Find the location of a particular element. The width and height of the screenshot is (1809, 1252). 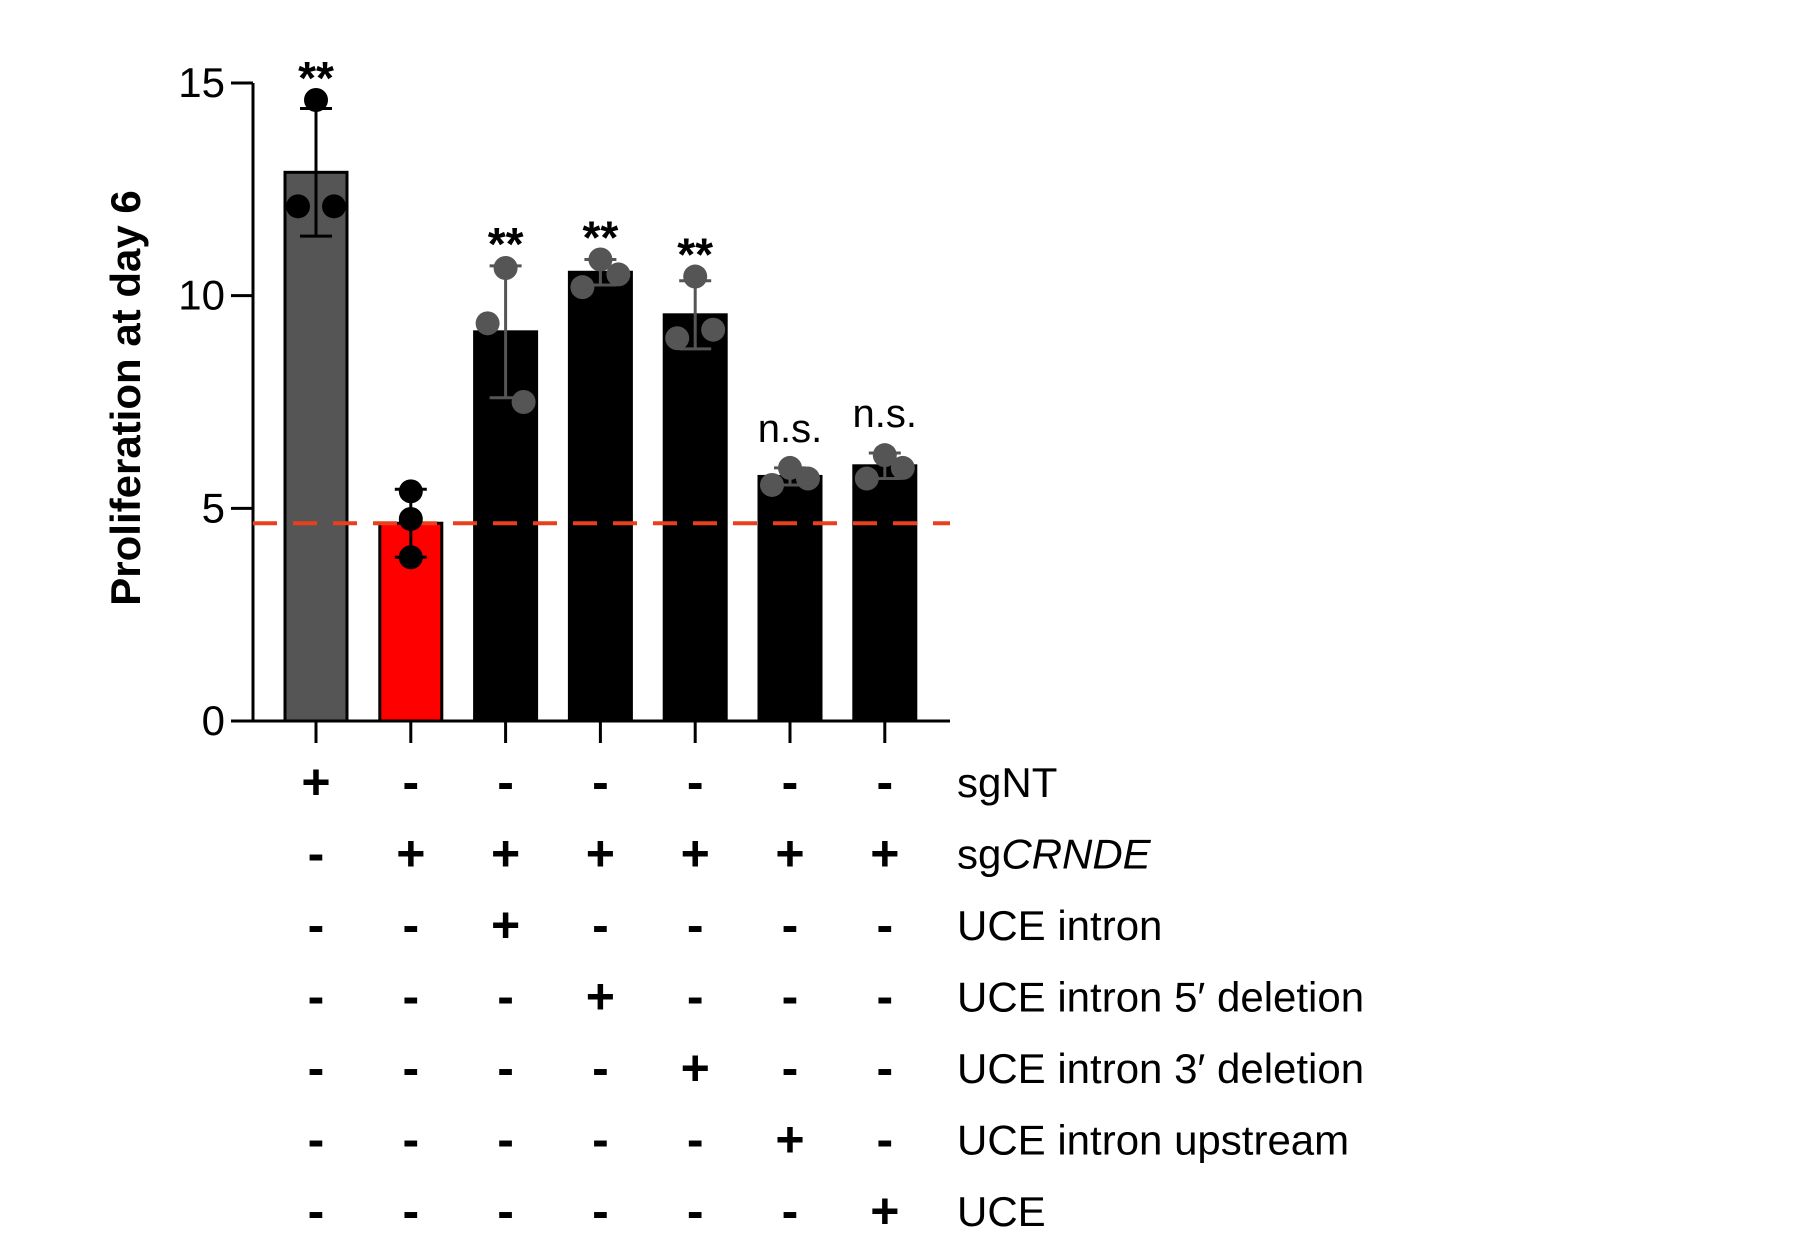

condition-label: sgNT is located at coordinates (1007, 782).